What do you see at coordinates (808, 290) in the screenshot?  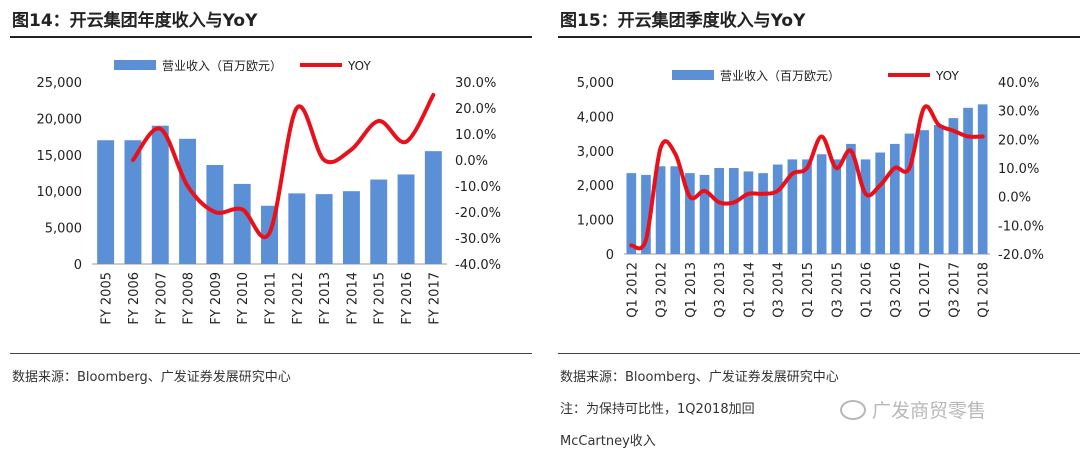 I see `x-tick-label: Q1 2015` at bounding box center [808, 290].